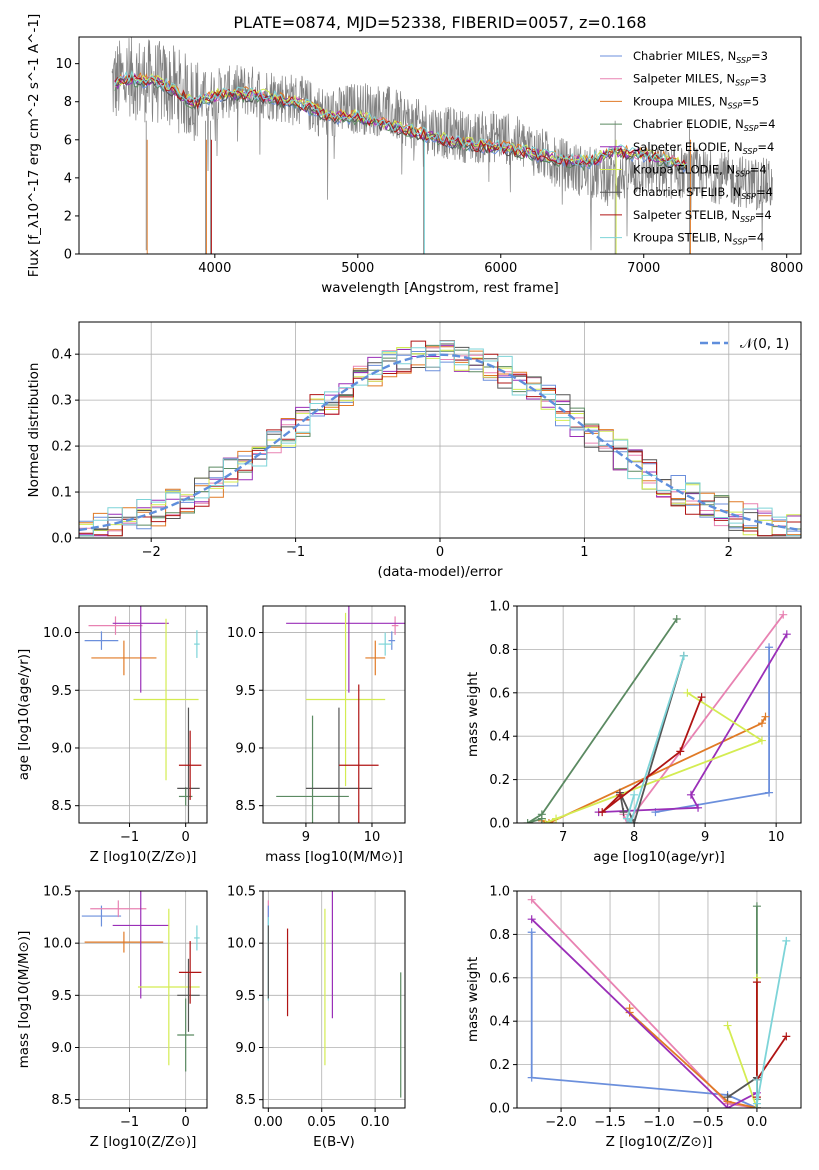 Image resolution: width=819 pixels, height=1170 pixels. Describe the element at coordinates (531, 932) in the screenshot. I see `weight-marker-chab_miles` at that location.